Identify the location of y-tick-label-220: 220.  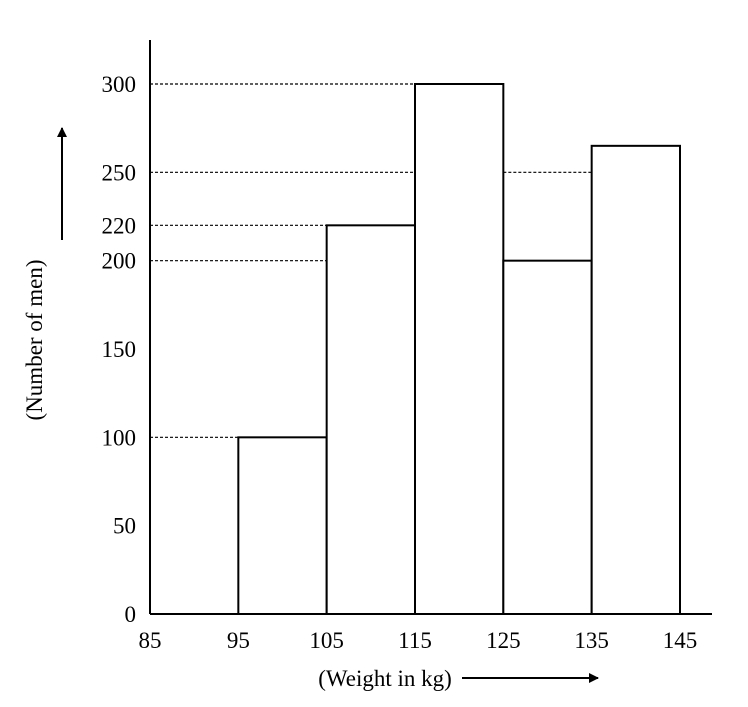
(119, 225).